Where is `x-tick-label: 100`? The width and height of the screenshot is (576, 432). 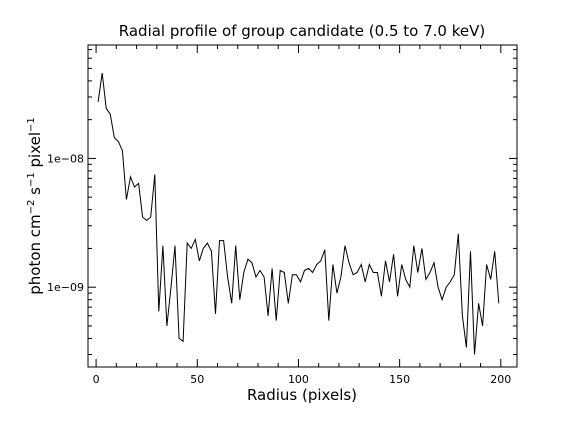
x-tick-label: 100 is located at coordinates (298, 379).